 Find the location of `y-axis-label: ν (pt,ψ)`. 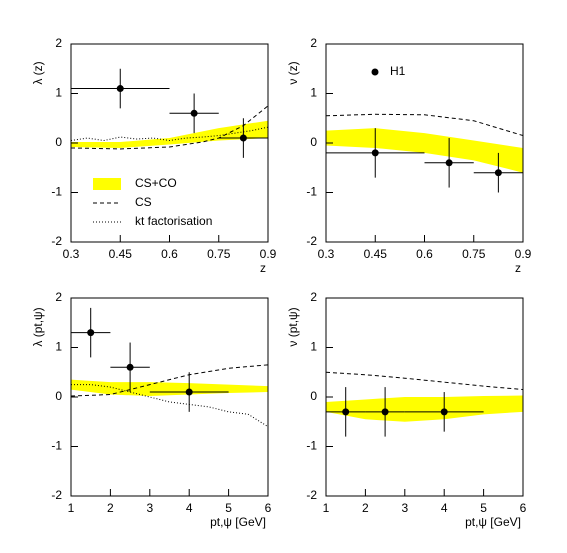

y-axis-label: ν (pt,ψ) is located at coordinates (293, 326).